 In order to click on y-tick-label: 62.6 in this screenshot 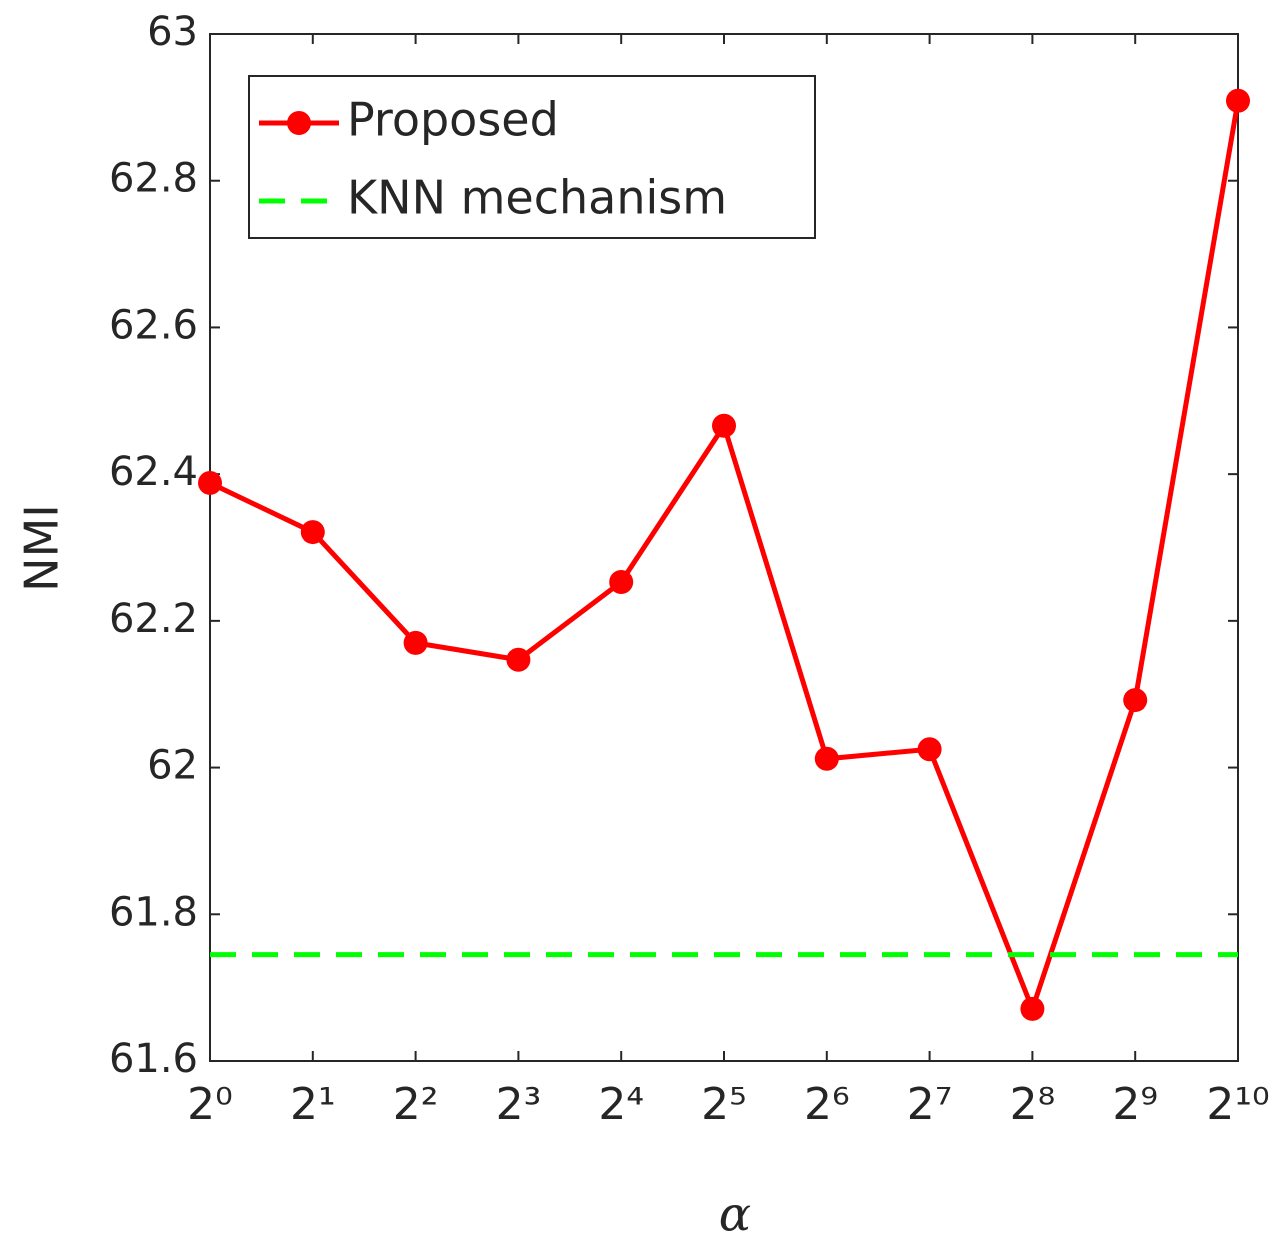, I will do `click(153, 325)`.